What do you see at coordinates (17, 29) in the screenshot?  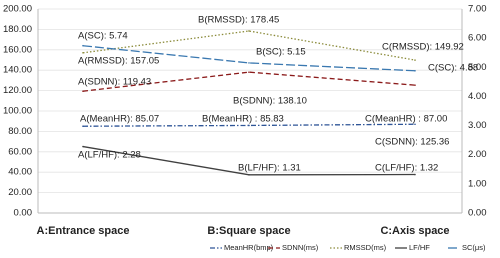 I see `y-tick-label: 180.00` at bounding box center [17, 29].